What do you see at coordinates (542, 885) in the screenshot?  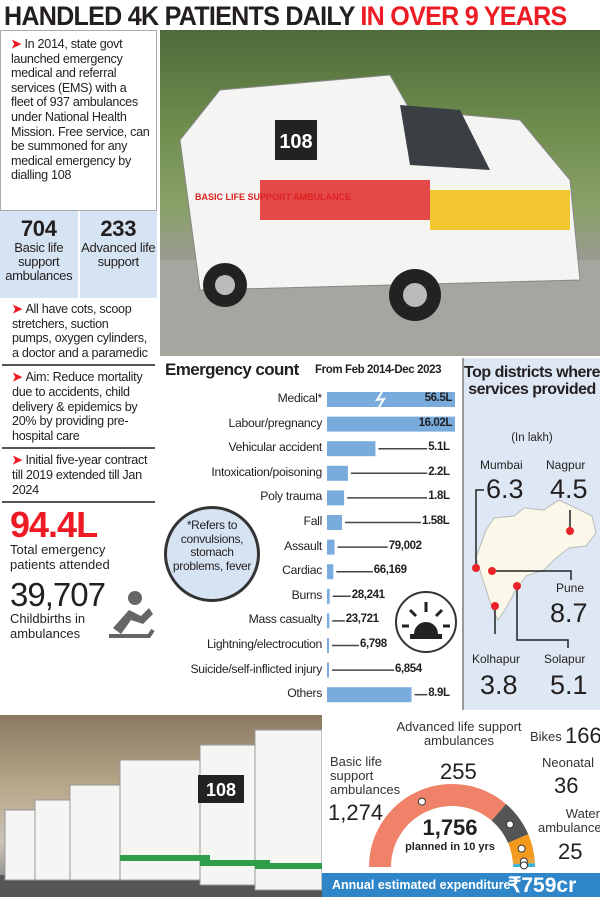 I see `expenditure-value: ₹759cr` at bounding box center [542, 885].